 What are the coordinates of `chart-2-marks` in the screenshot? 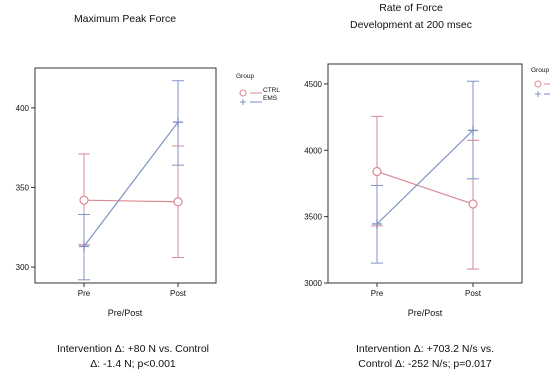 It's located at (425, 175).